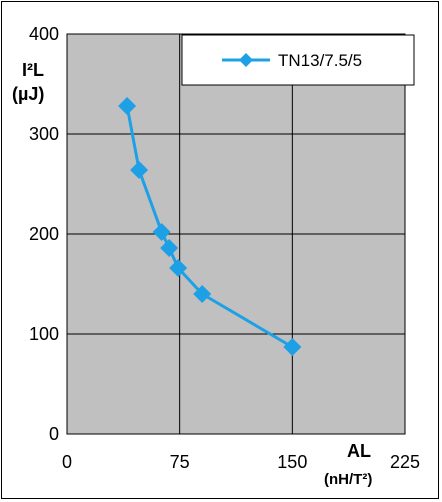 The image size is (442, 502). I want to click on legend-box, so click(298, 60).